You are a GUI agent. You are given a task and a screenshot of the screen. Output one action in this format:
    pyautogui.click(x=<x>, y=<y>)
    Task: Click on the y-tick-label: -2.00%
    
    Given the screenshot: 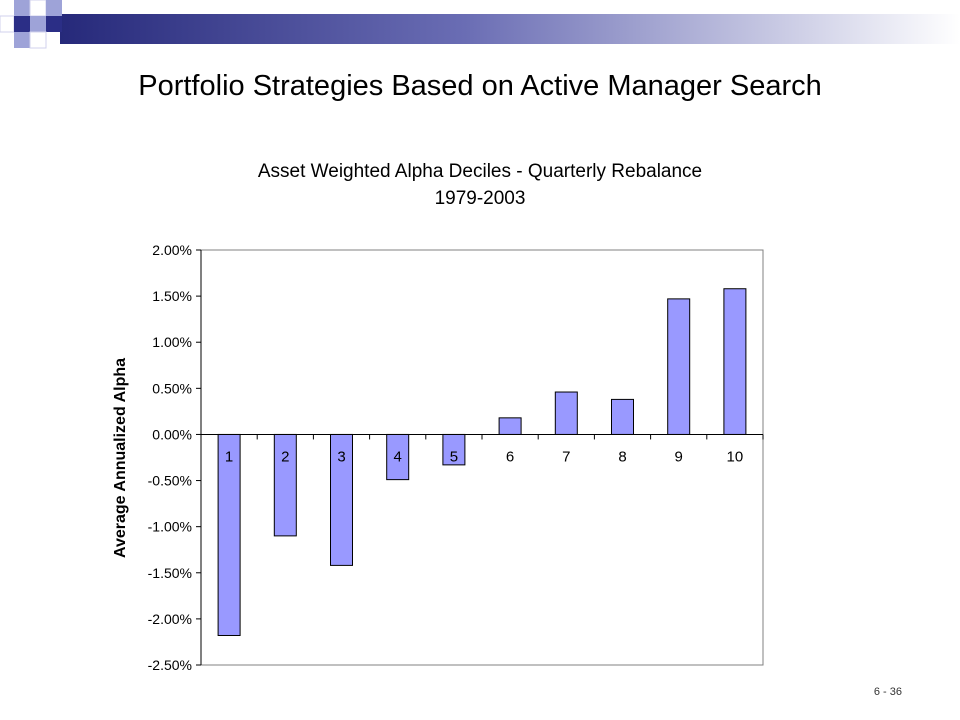 What is the action you would take?
    pyautogui.click(x=170, y=619)
    